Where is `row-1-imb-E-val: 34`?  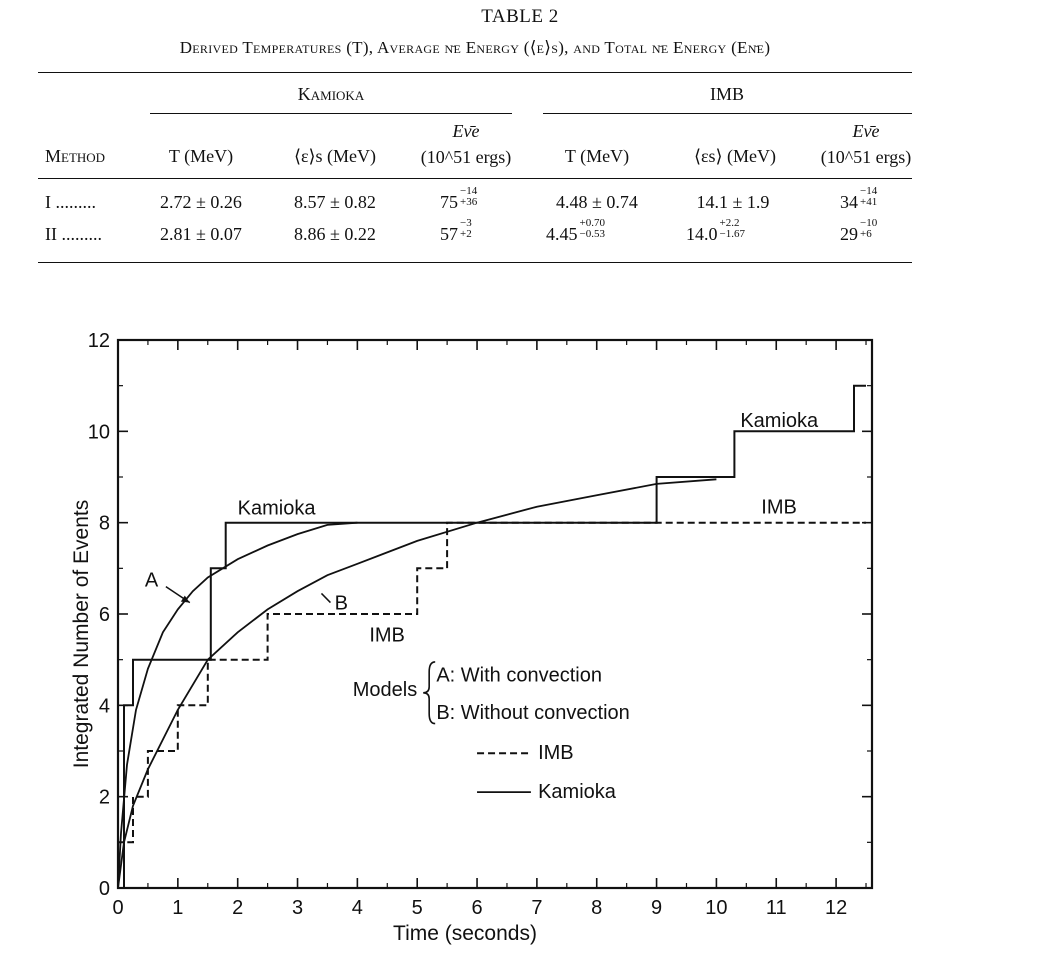
row-1-imb-E-val: 34 is located at coordinates (849, 202).